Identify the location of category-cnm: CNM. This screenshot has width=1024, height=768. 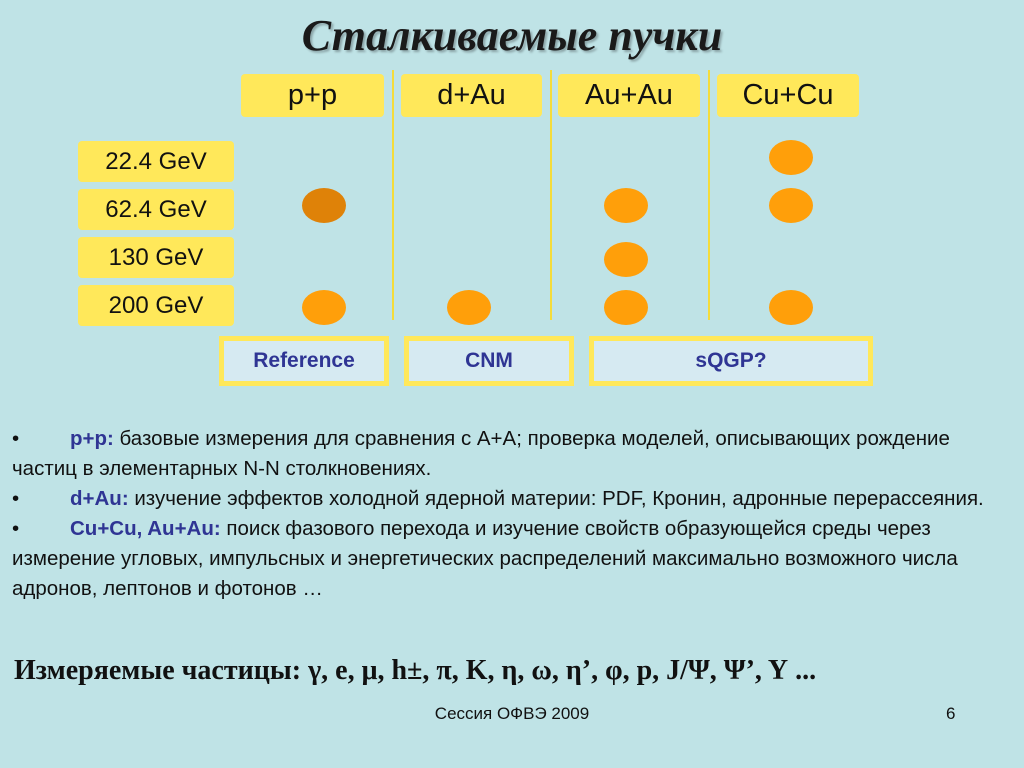
(489, 361).